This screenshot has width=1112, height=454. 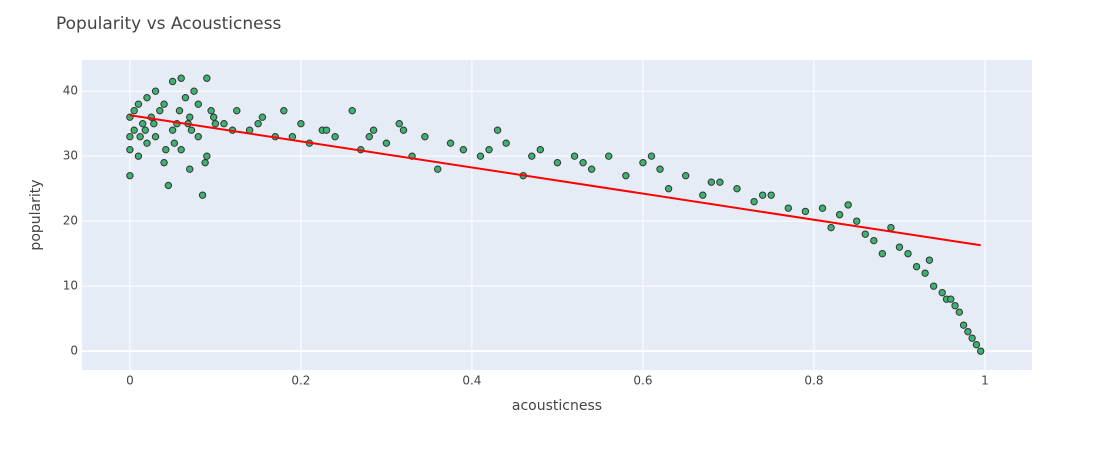 What do you see at coordinates (70, 221) in the screenshot?
I see `y-tick-label: 20` at bounding box center [70, 221].